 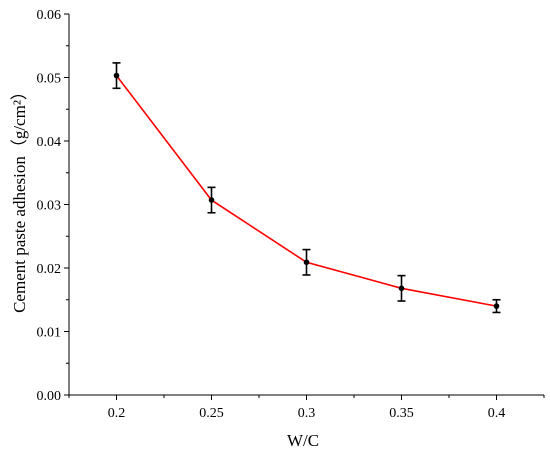 I want to click on y-tick-label: 0.03, so click(x=49, y=206).